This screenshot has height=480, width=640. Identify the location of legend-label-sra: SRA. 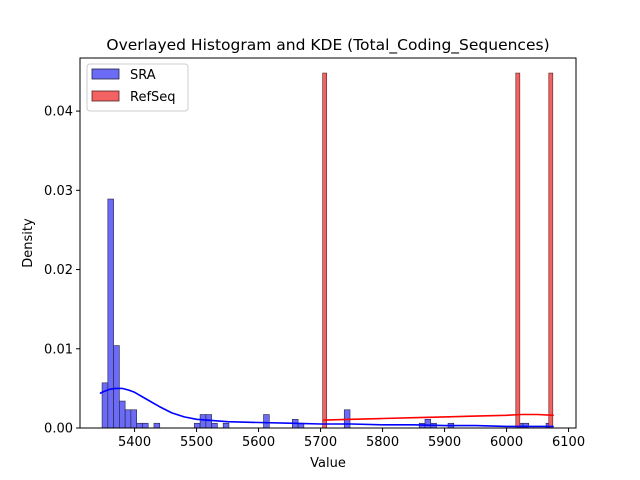
(143, 75).